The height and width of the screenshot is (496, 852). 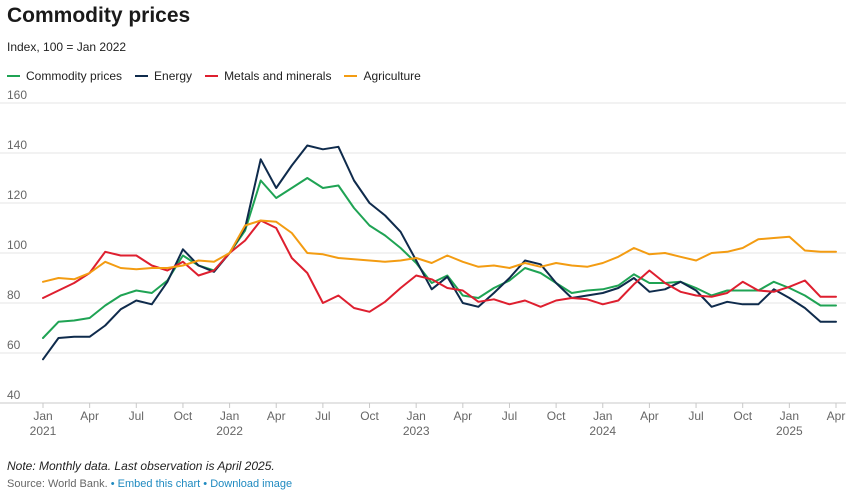 What do you see at coordinates (173, 76) in the screenshot?
I see `legend-label: Energy` at bounding box center [173, 76].